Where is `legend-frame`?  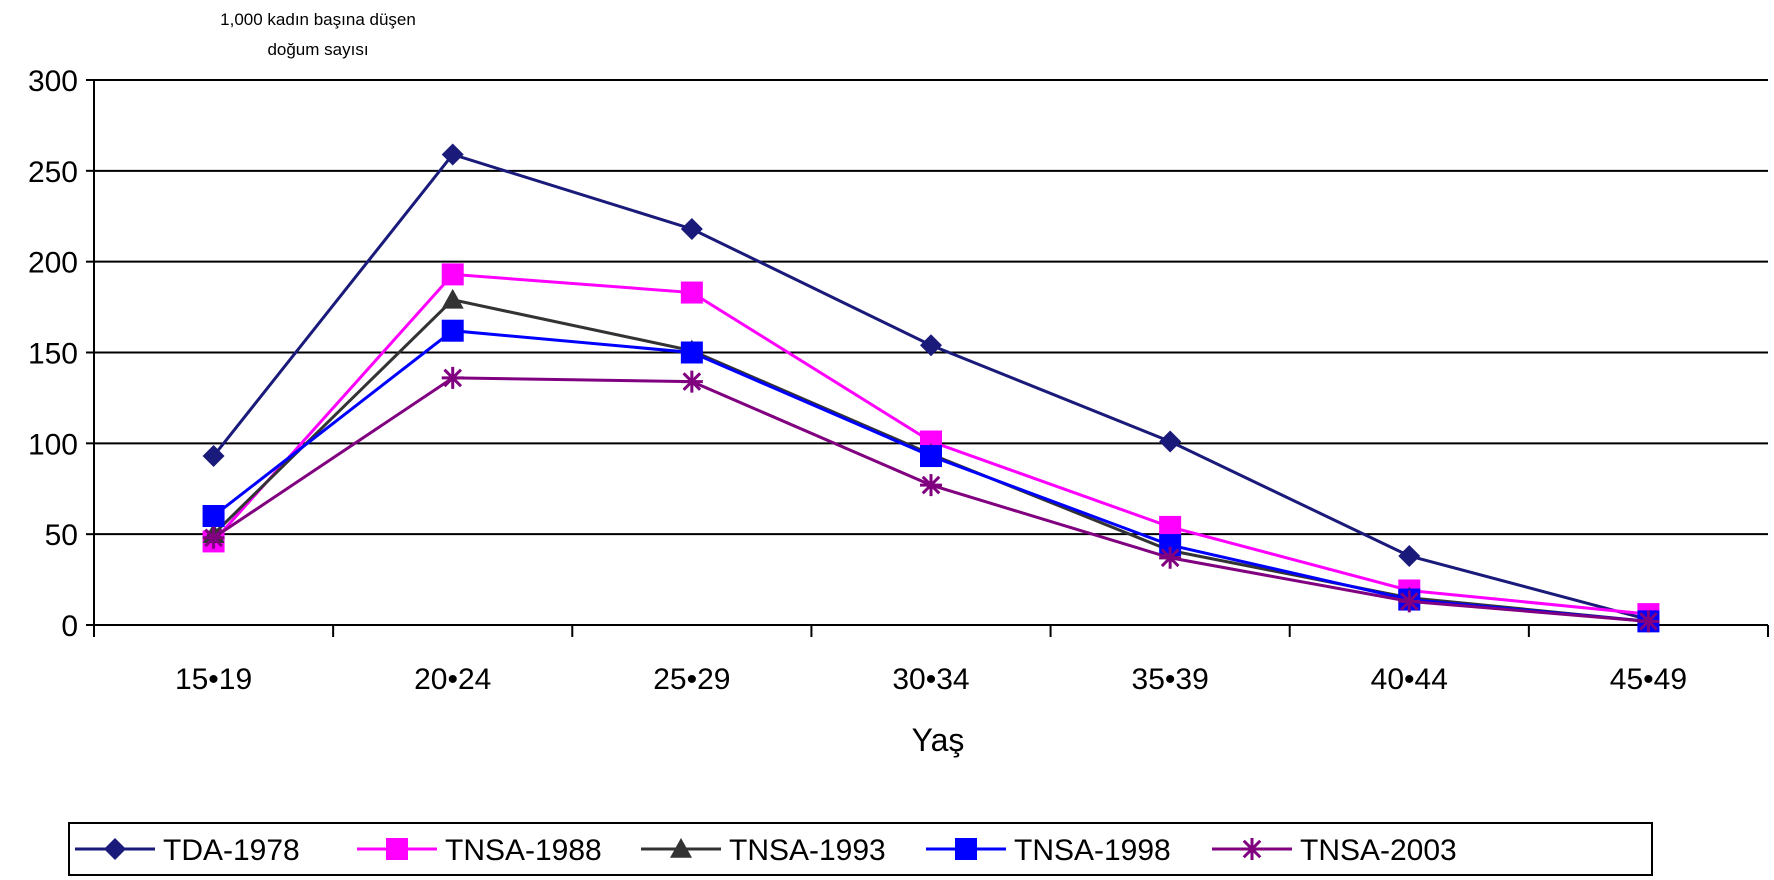 legend-frame is located at coordinates (860, 849).